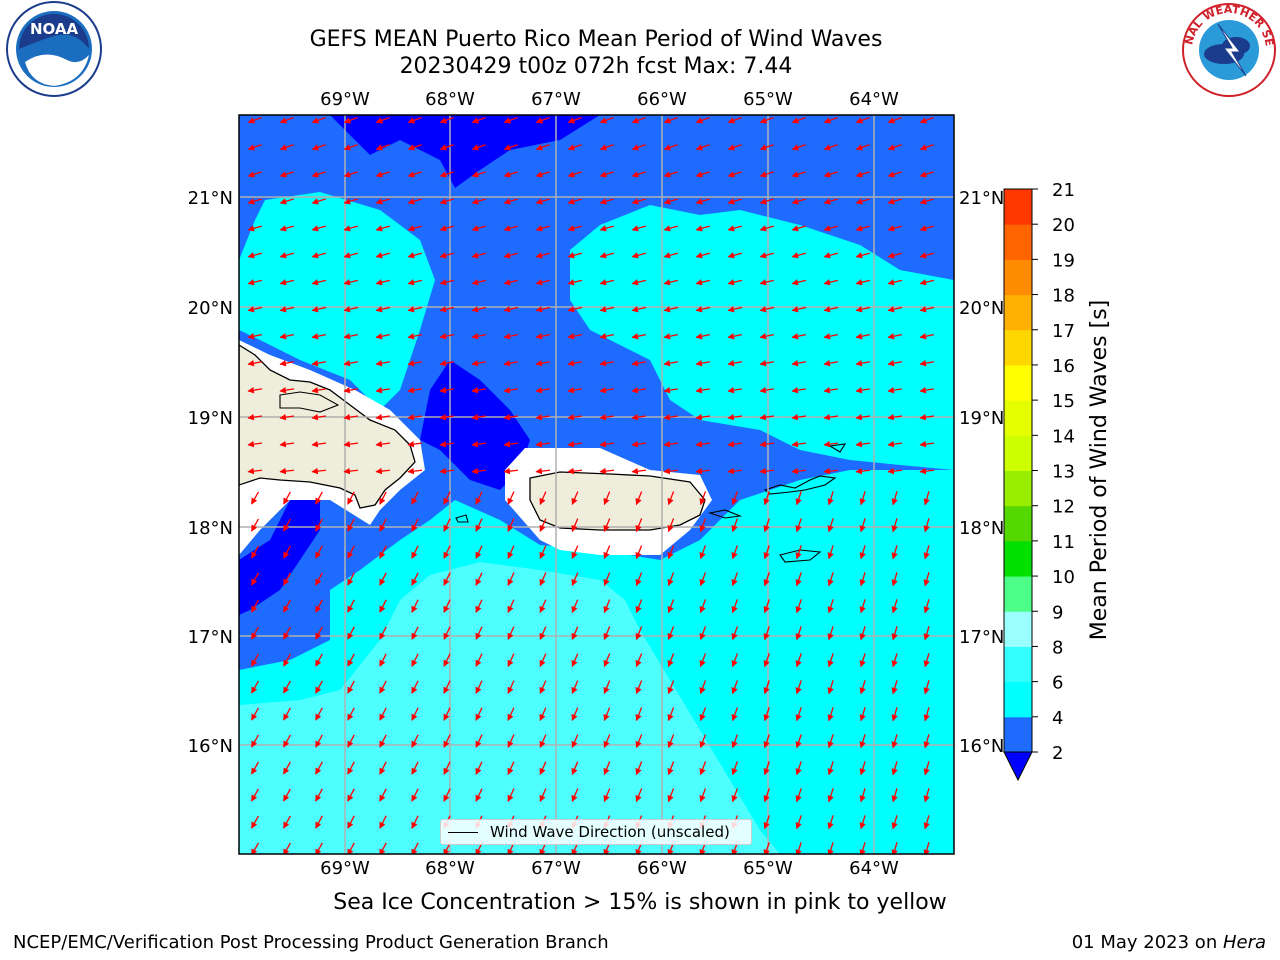  What do you see at coordinates (210, 472) in the screenshot?
I see `lat-labels-left: 21°N 20°N 19°N 18°N 17°N 16°N` at bounding box center [210, 472].